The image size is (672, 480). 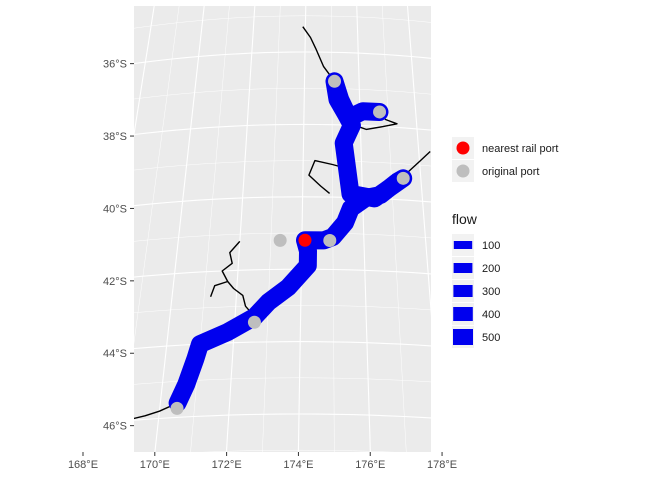 What do you see at coordinates (491, 269) in the screenshot?
I see `flow-legend-label-200: 200` at bounding box center [491, 269].